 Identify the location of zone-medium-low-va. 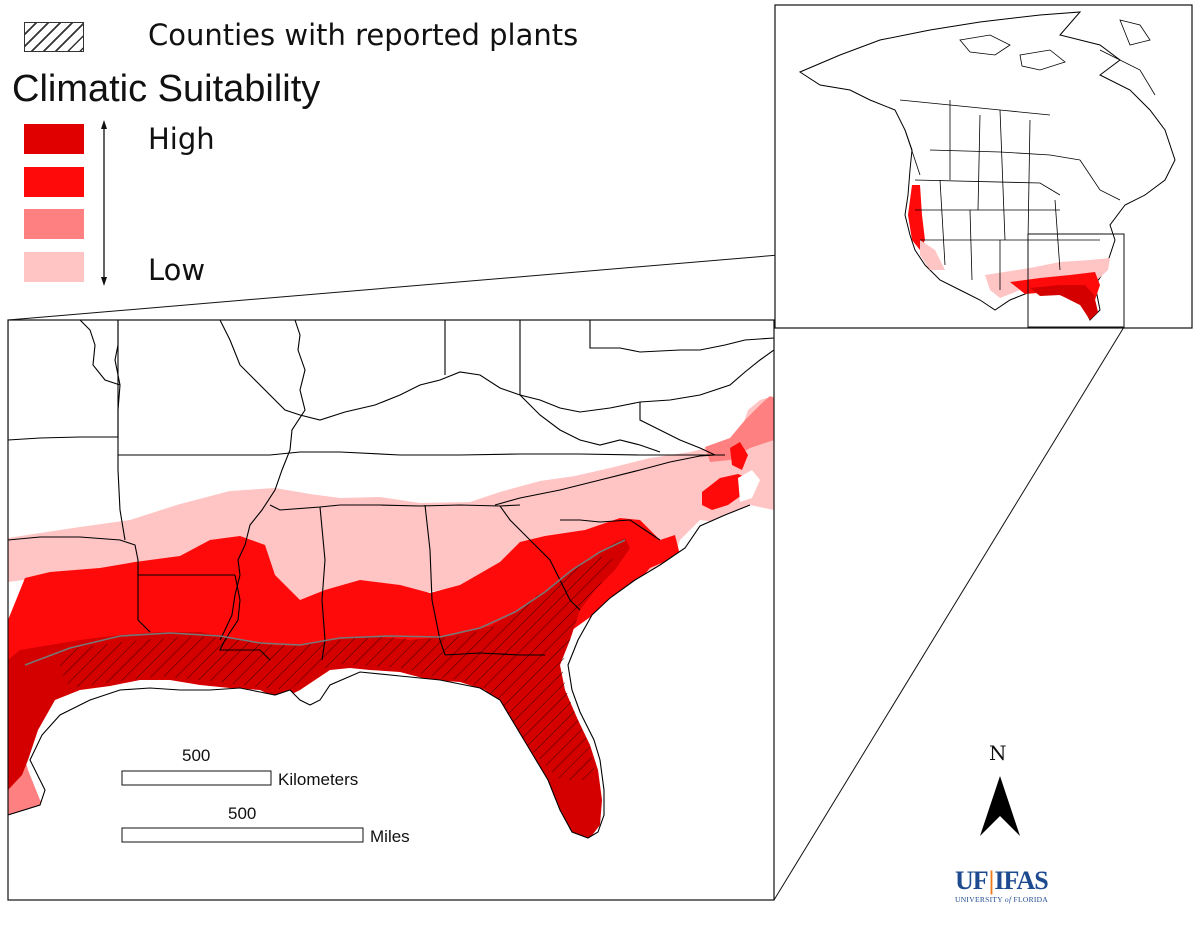
(739, 429).